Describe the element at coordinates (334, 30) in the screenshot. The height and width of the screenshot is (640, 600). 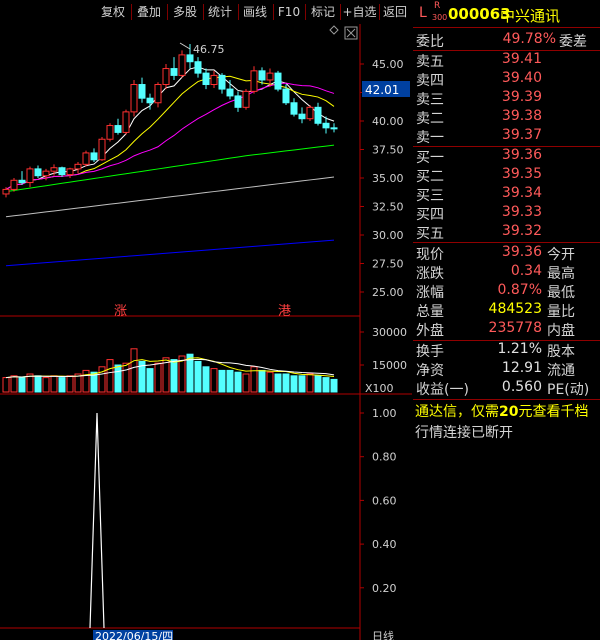
I see `chart-settings-icon` at that location.